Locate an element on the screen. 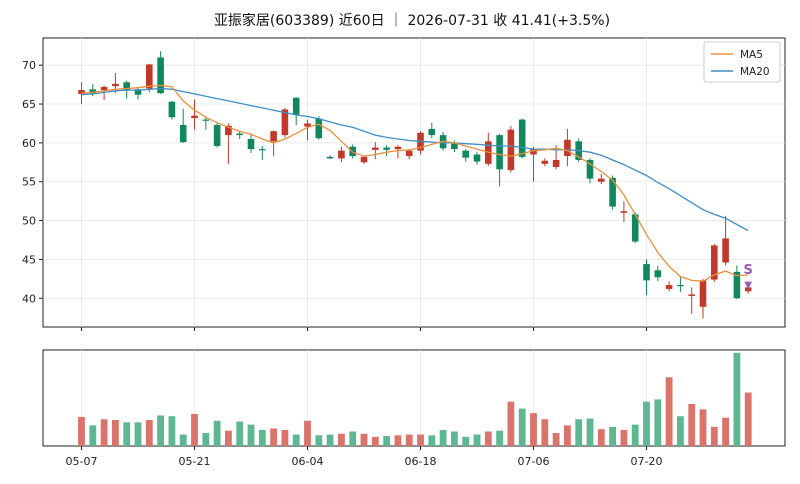 This screenshot has width=800, height=484. price-tick-label: 60 is located at coordinates (29, 143).